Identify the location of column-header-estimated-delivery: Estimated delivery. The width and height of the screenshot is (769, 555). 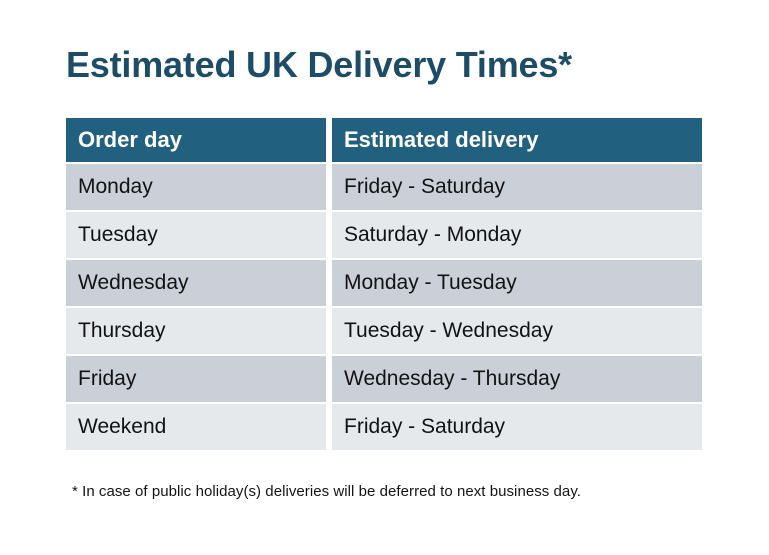
(517, 140).